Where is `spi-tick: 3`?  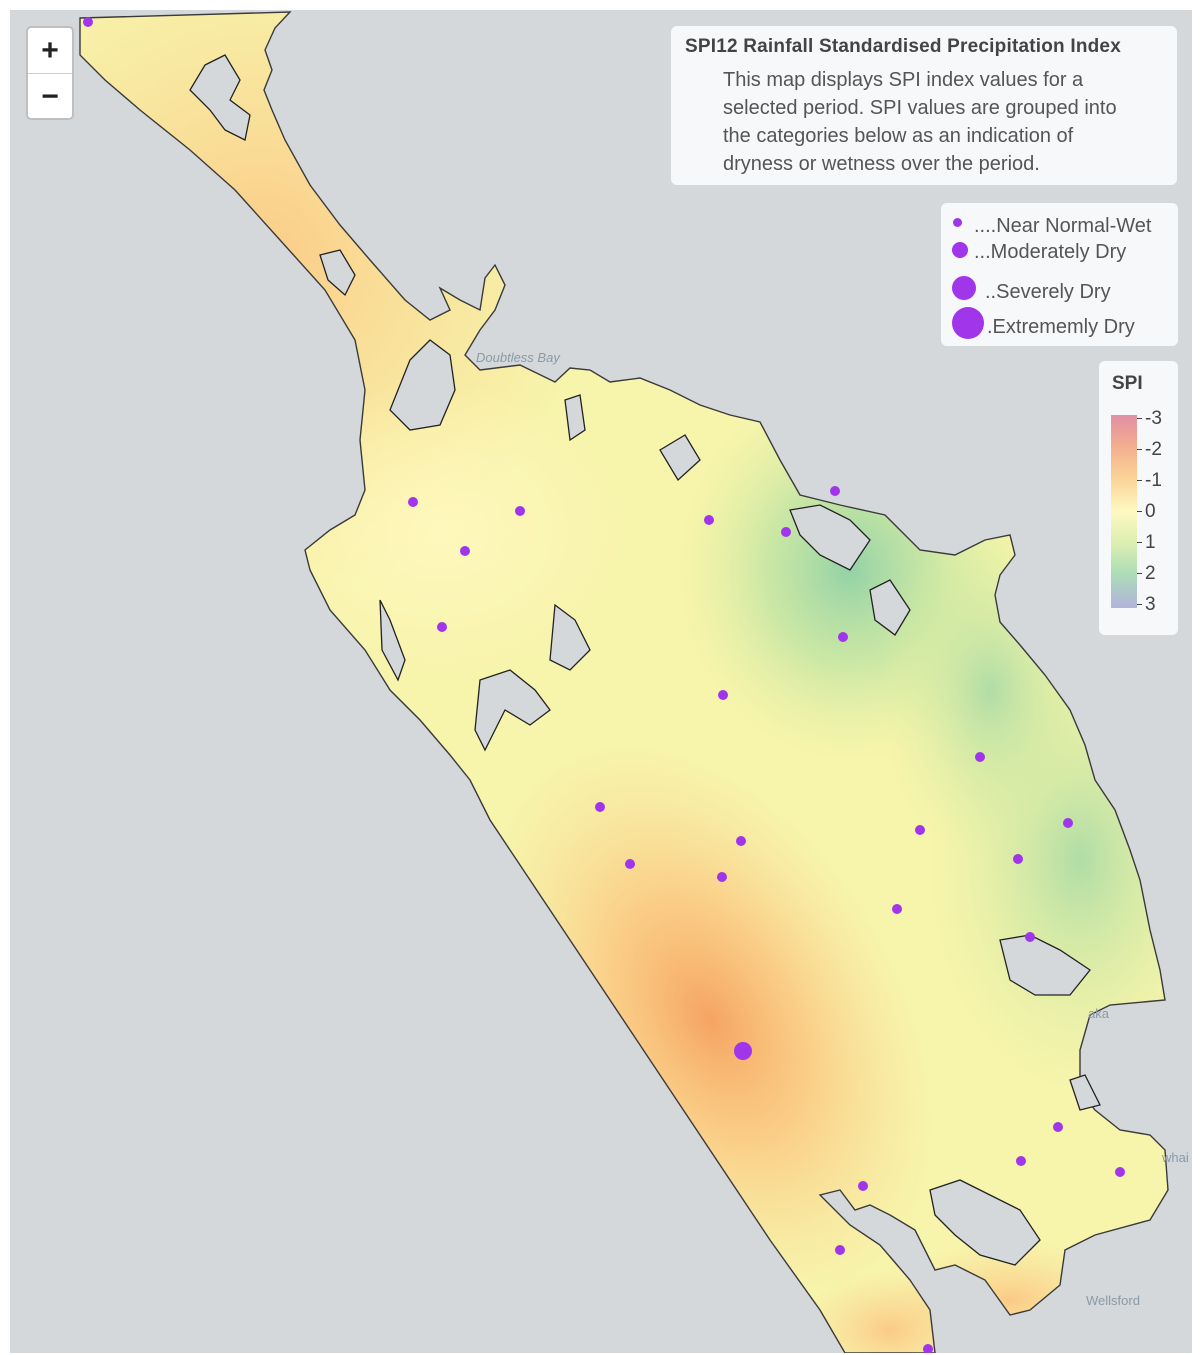 spi-tick: 3 is located at coordinates (1146, 604).